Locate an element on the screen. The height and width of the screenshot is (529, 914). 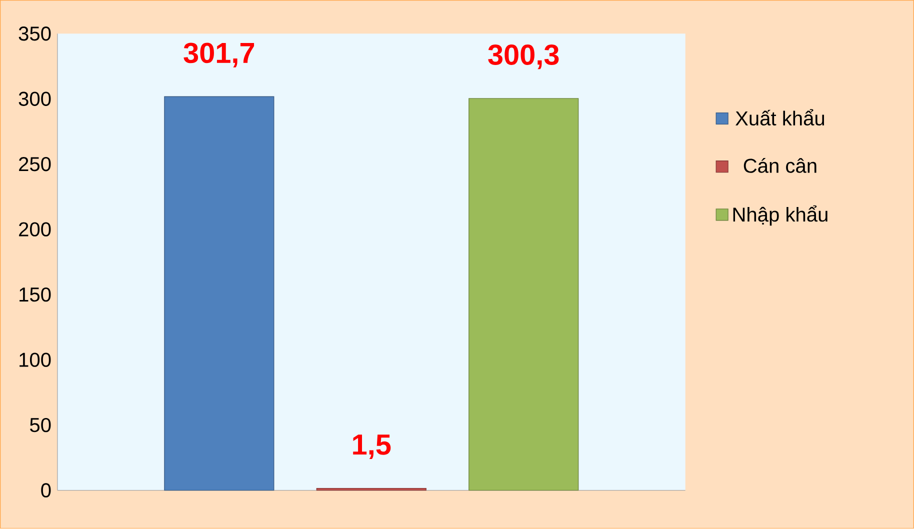
legend-label: Xuất khẩu is located at coordinates (780, 117).